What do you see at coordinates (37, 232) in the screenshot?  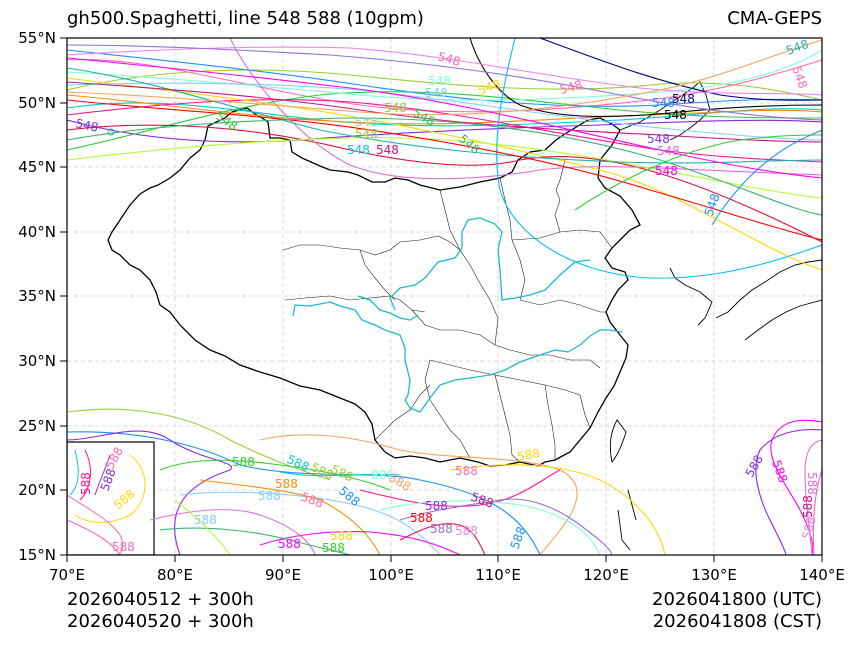 I see `y-tick-40n: 40°N` at bounding box center [37, 232].